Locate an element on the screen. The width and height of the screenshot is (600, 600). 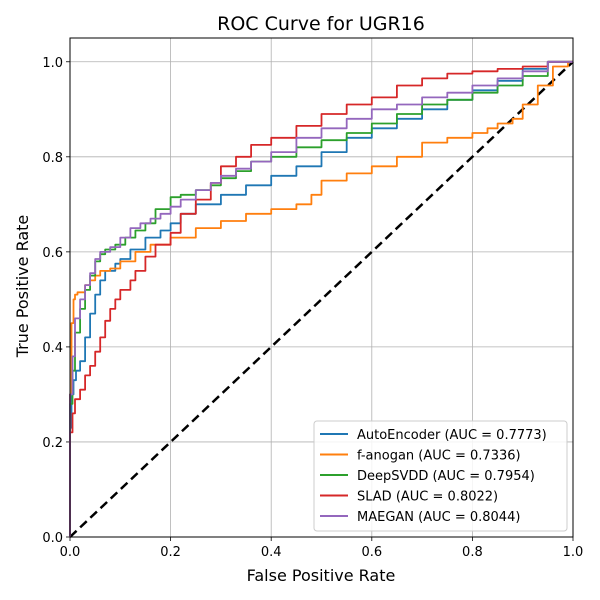
y-tick-label: 0.0 is located at coordinates (52, 538).